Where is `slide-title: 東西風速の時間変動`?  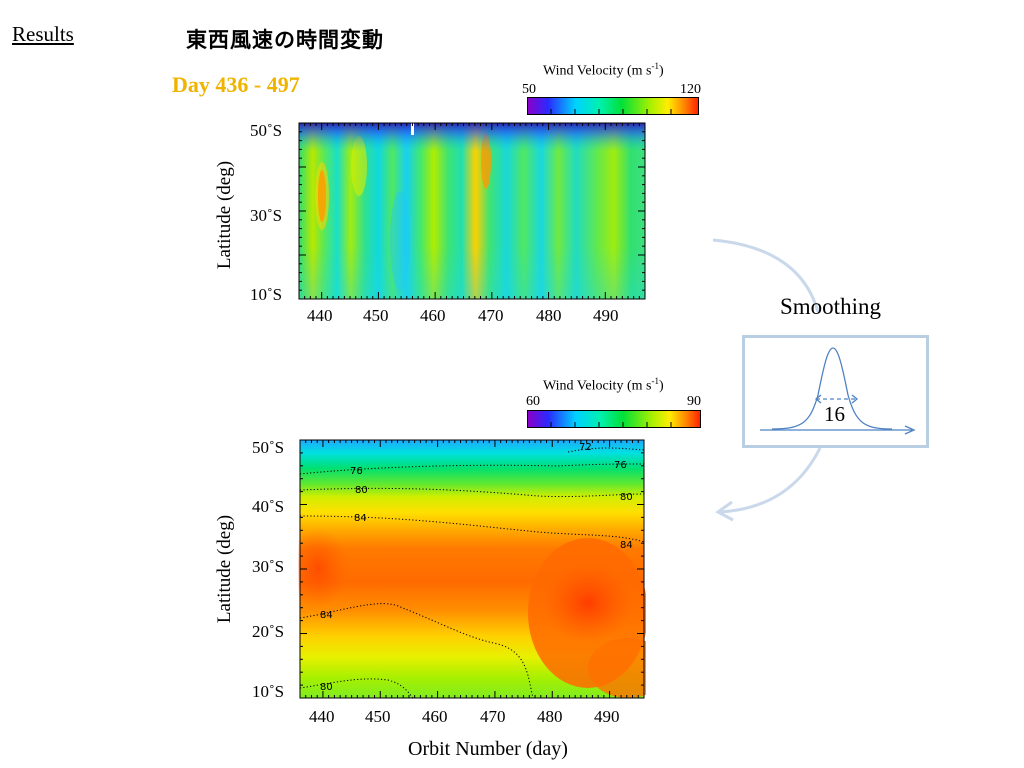
slide-title: 東西風速の時間変動 is located at coordinates (285, 40).